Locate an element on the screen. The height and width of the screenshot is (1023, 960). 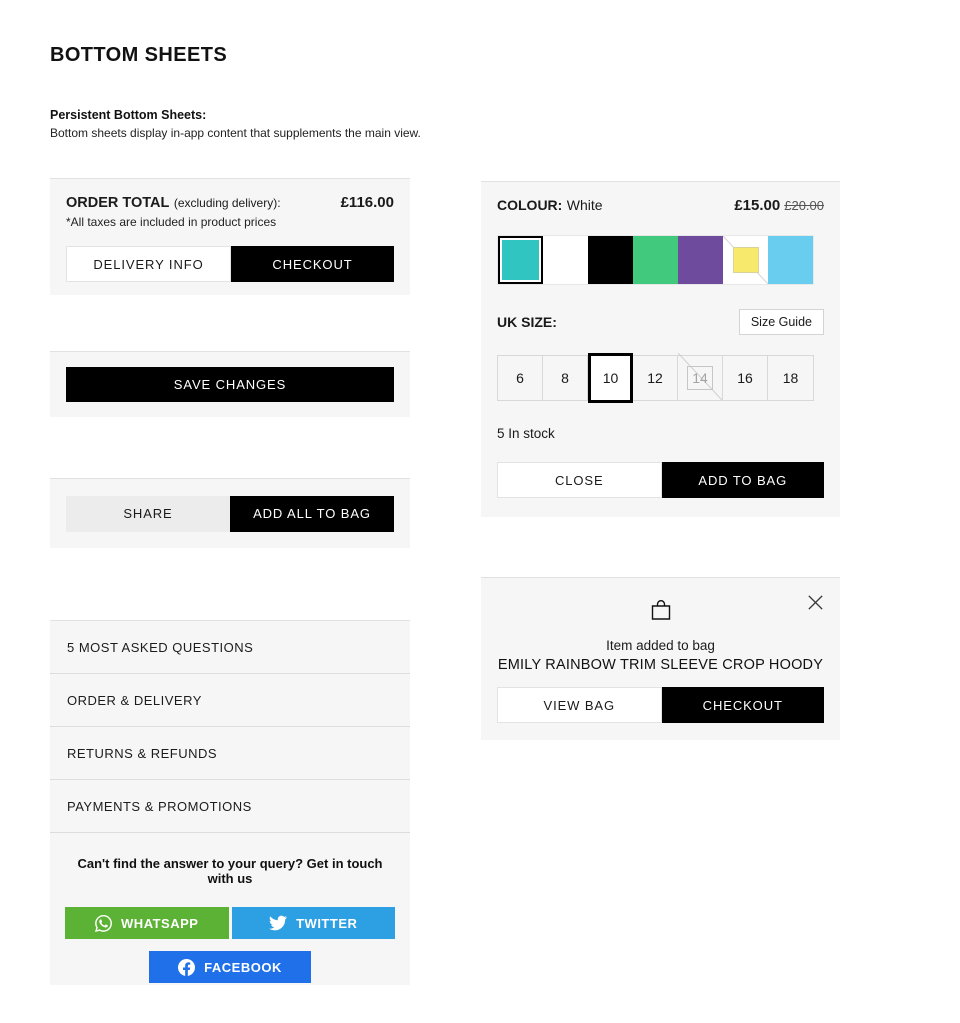
size-option-8: 8 is located at coordinates (565, 378).